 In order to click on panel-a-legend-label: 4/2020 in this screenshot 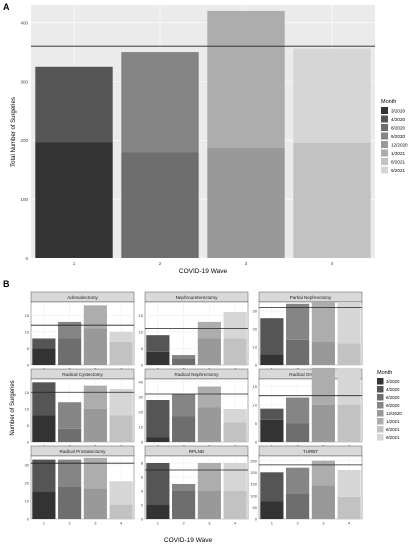, I will do `click(398, 119)`.